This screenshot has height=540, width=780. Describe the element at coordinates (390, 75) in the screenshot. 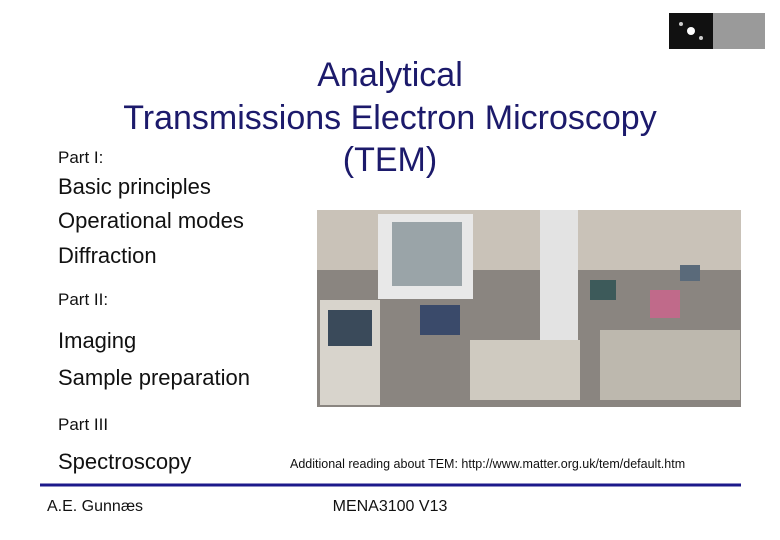

I see `title-line: Analytical` at that location.